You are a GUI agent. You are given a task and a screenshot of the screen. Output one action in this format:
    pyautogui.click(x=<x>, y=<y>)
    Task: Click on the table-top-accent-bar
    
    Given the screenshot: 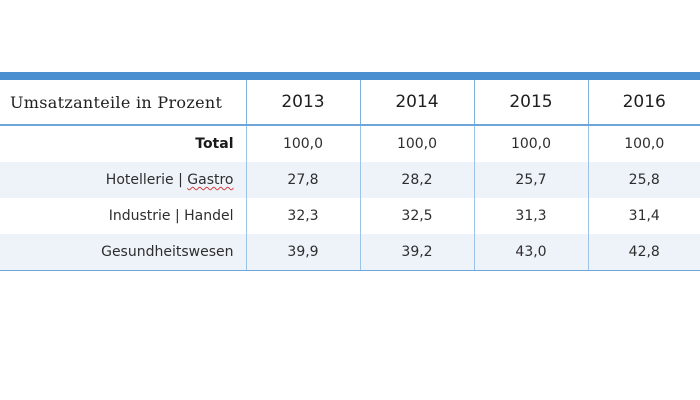 What is the action you would take?
    pyautogui.click(x=350, y=76)
    